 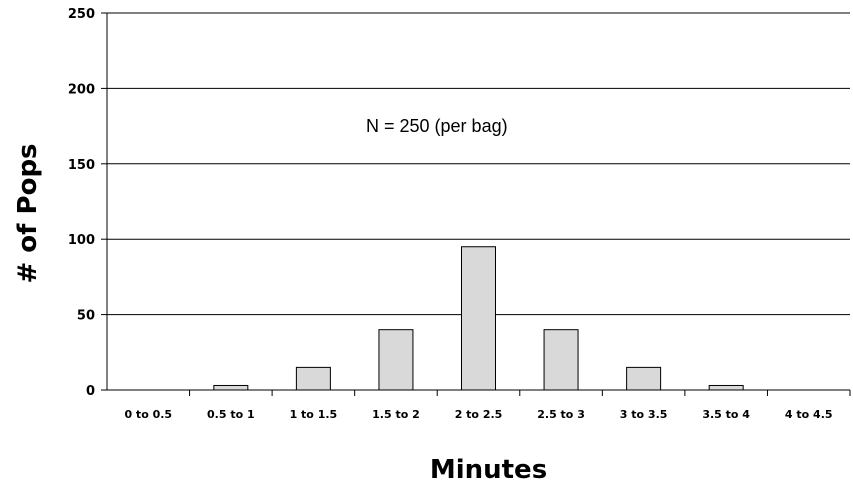 What do you see at coordinates (726, 414) in the screenshot?
I see `x-tick-label: 3.5 to 4` at bounding box center [726, 414].